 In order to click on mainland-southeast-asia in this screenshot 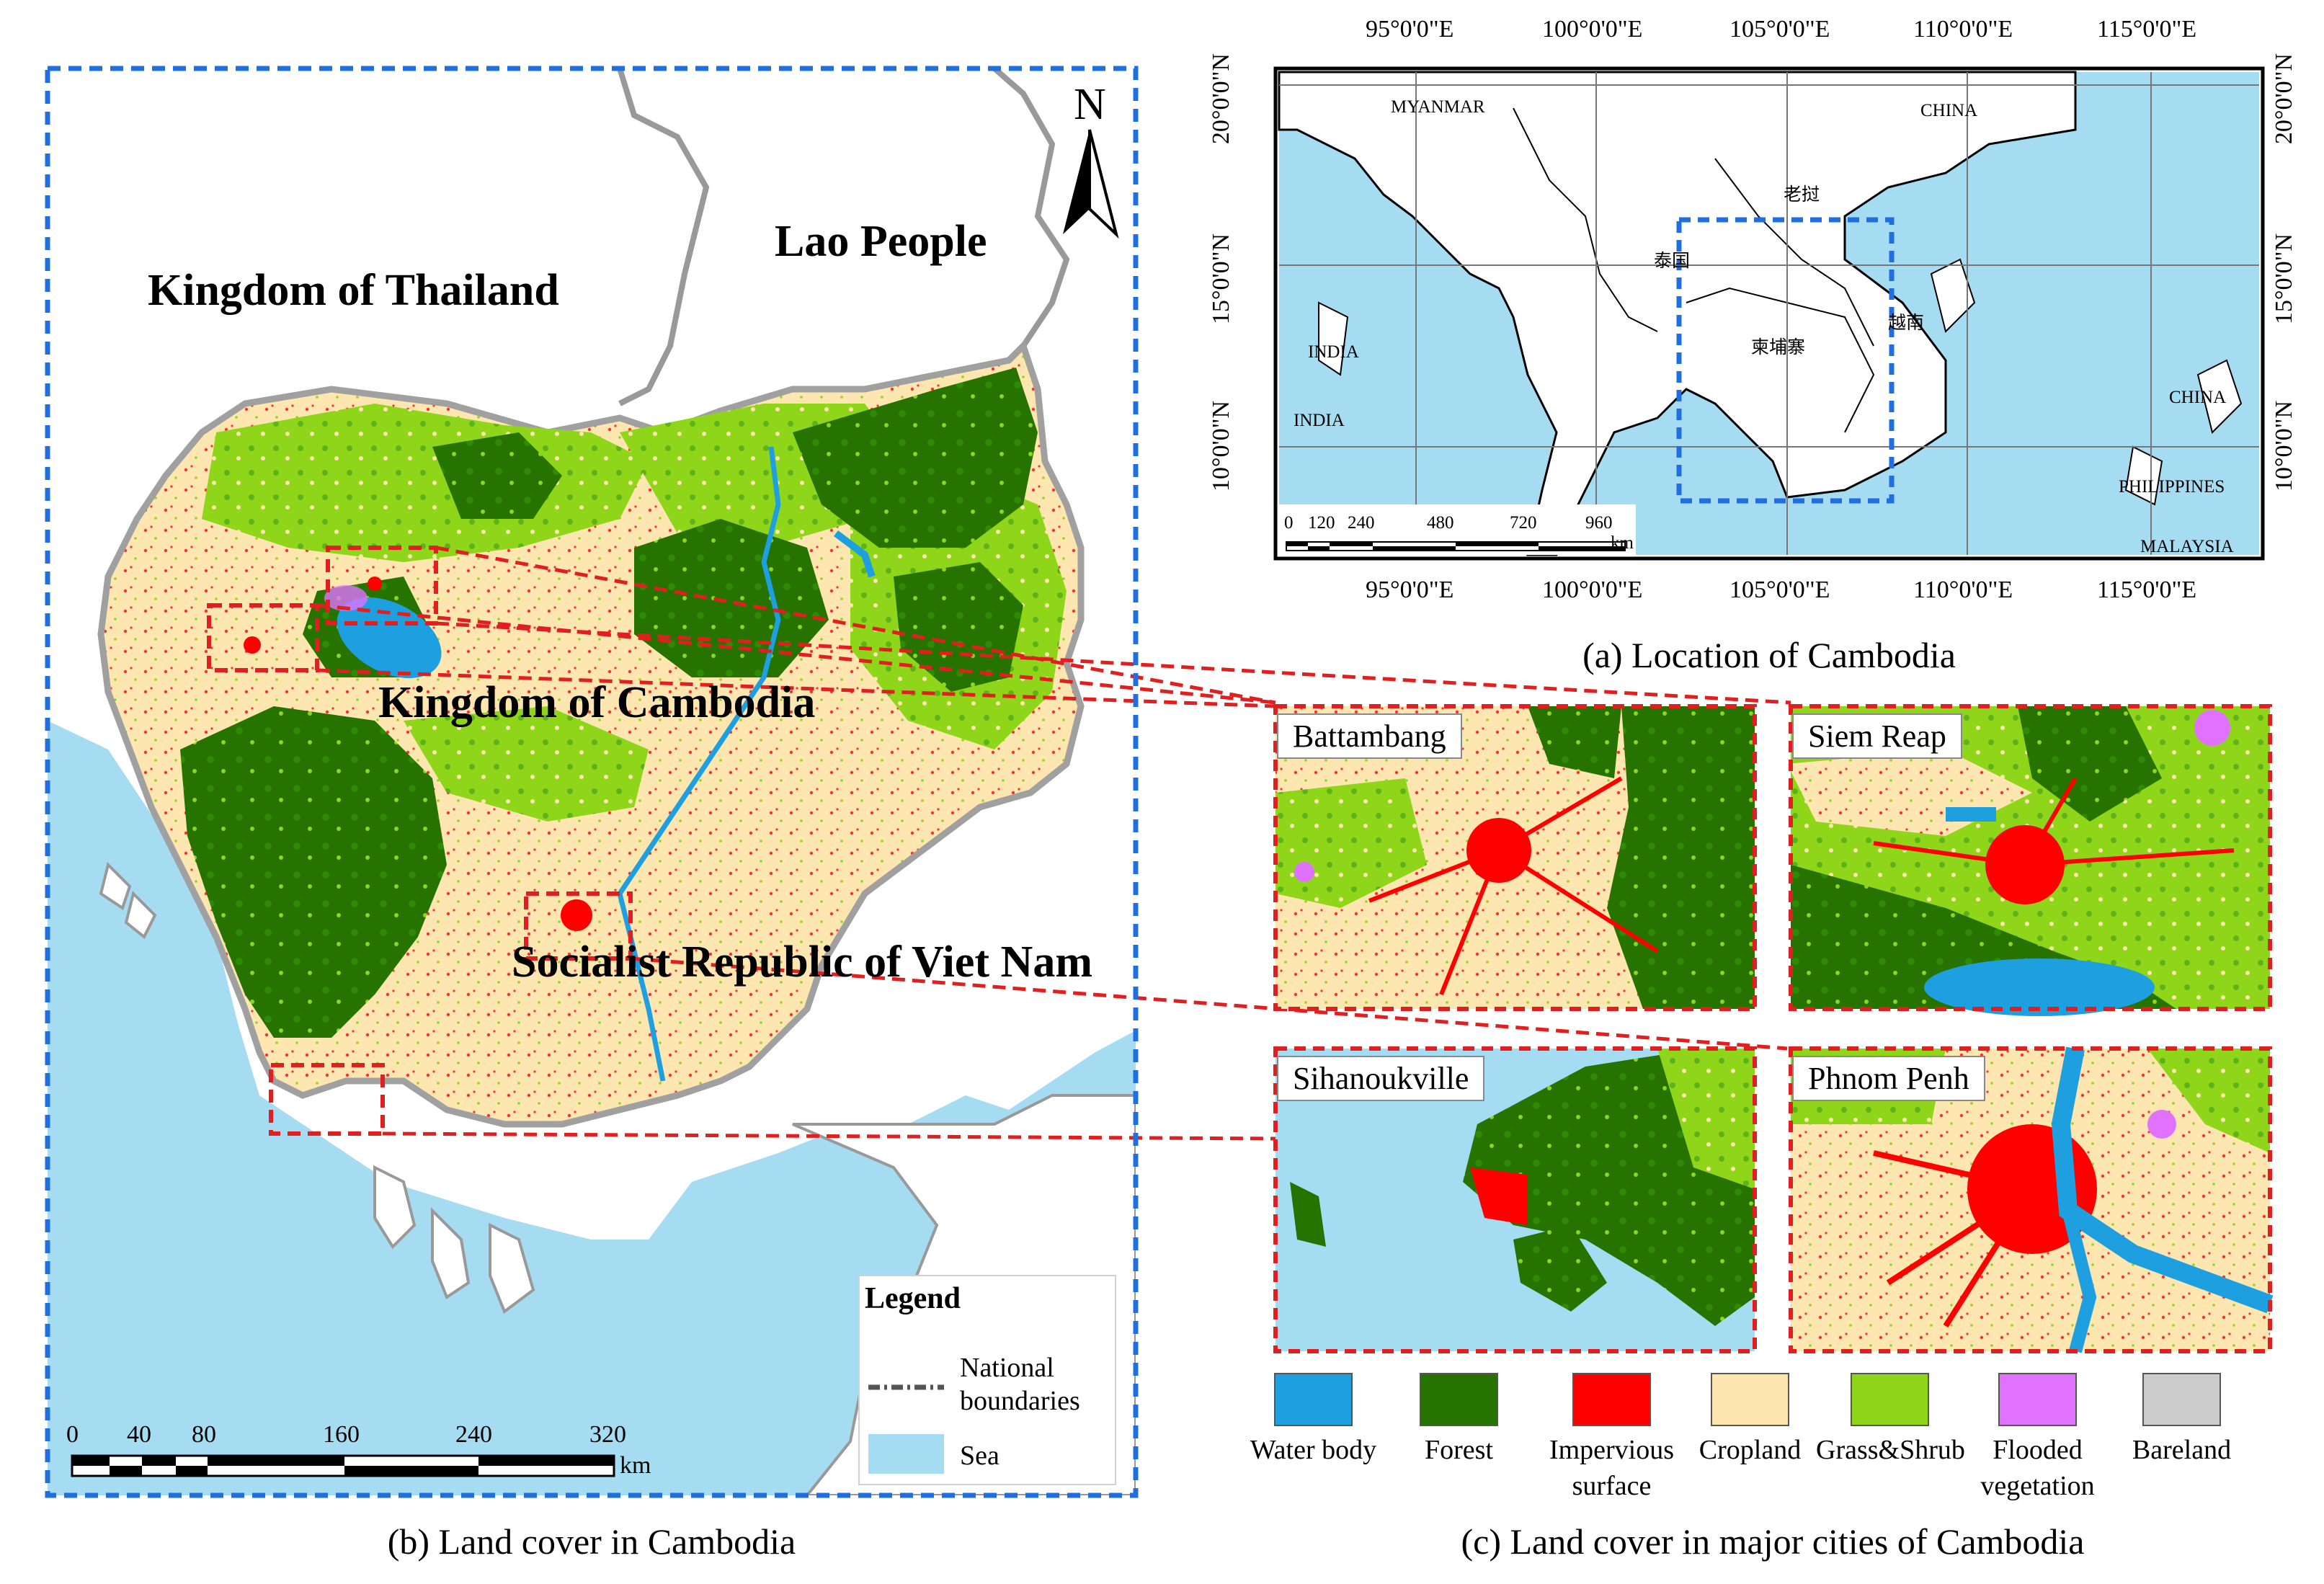, I will do `click(1677, 313)`.